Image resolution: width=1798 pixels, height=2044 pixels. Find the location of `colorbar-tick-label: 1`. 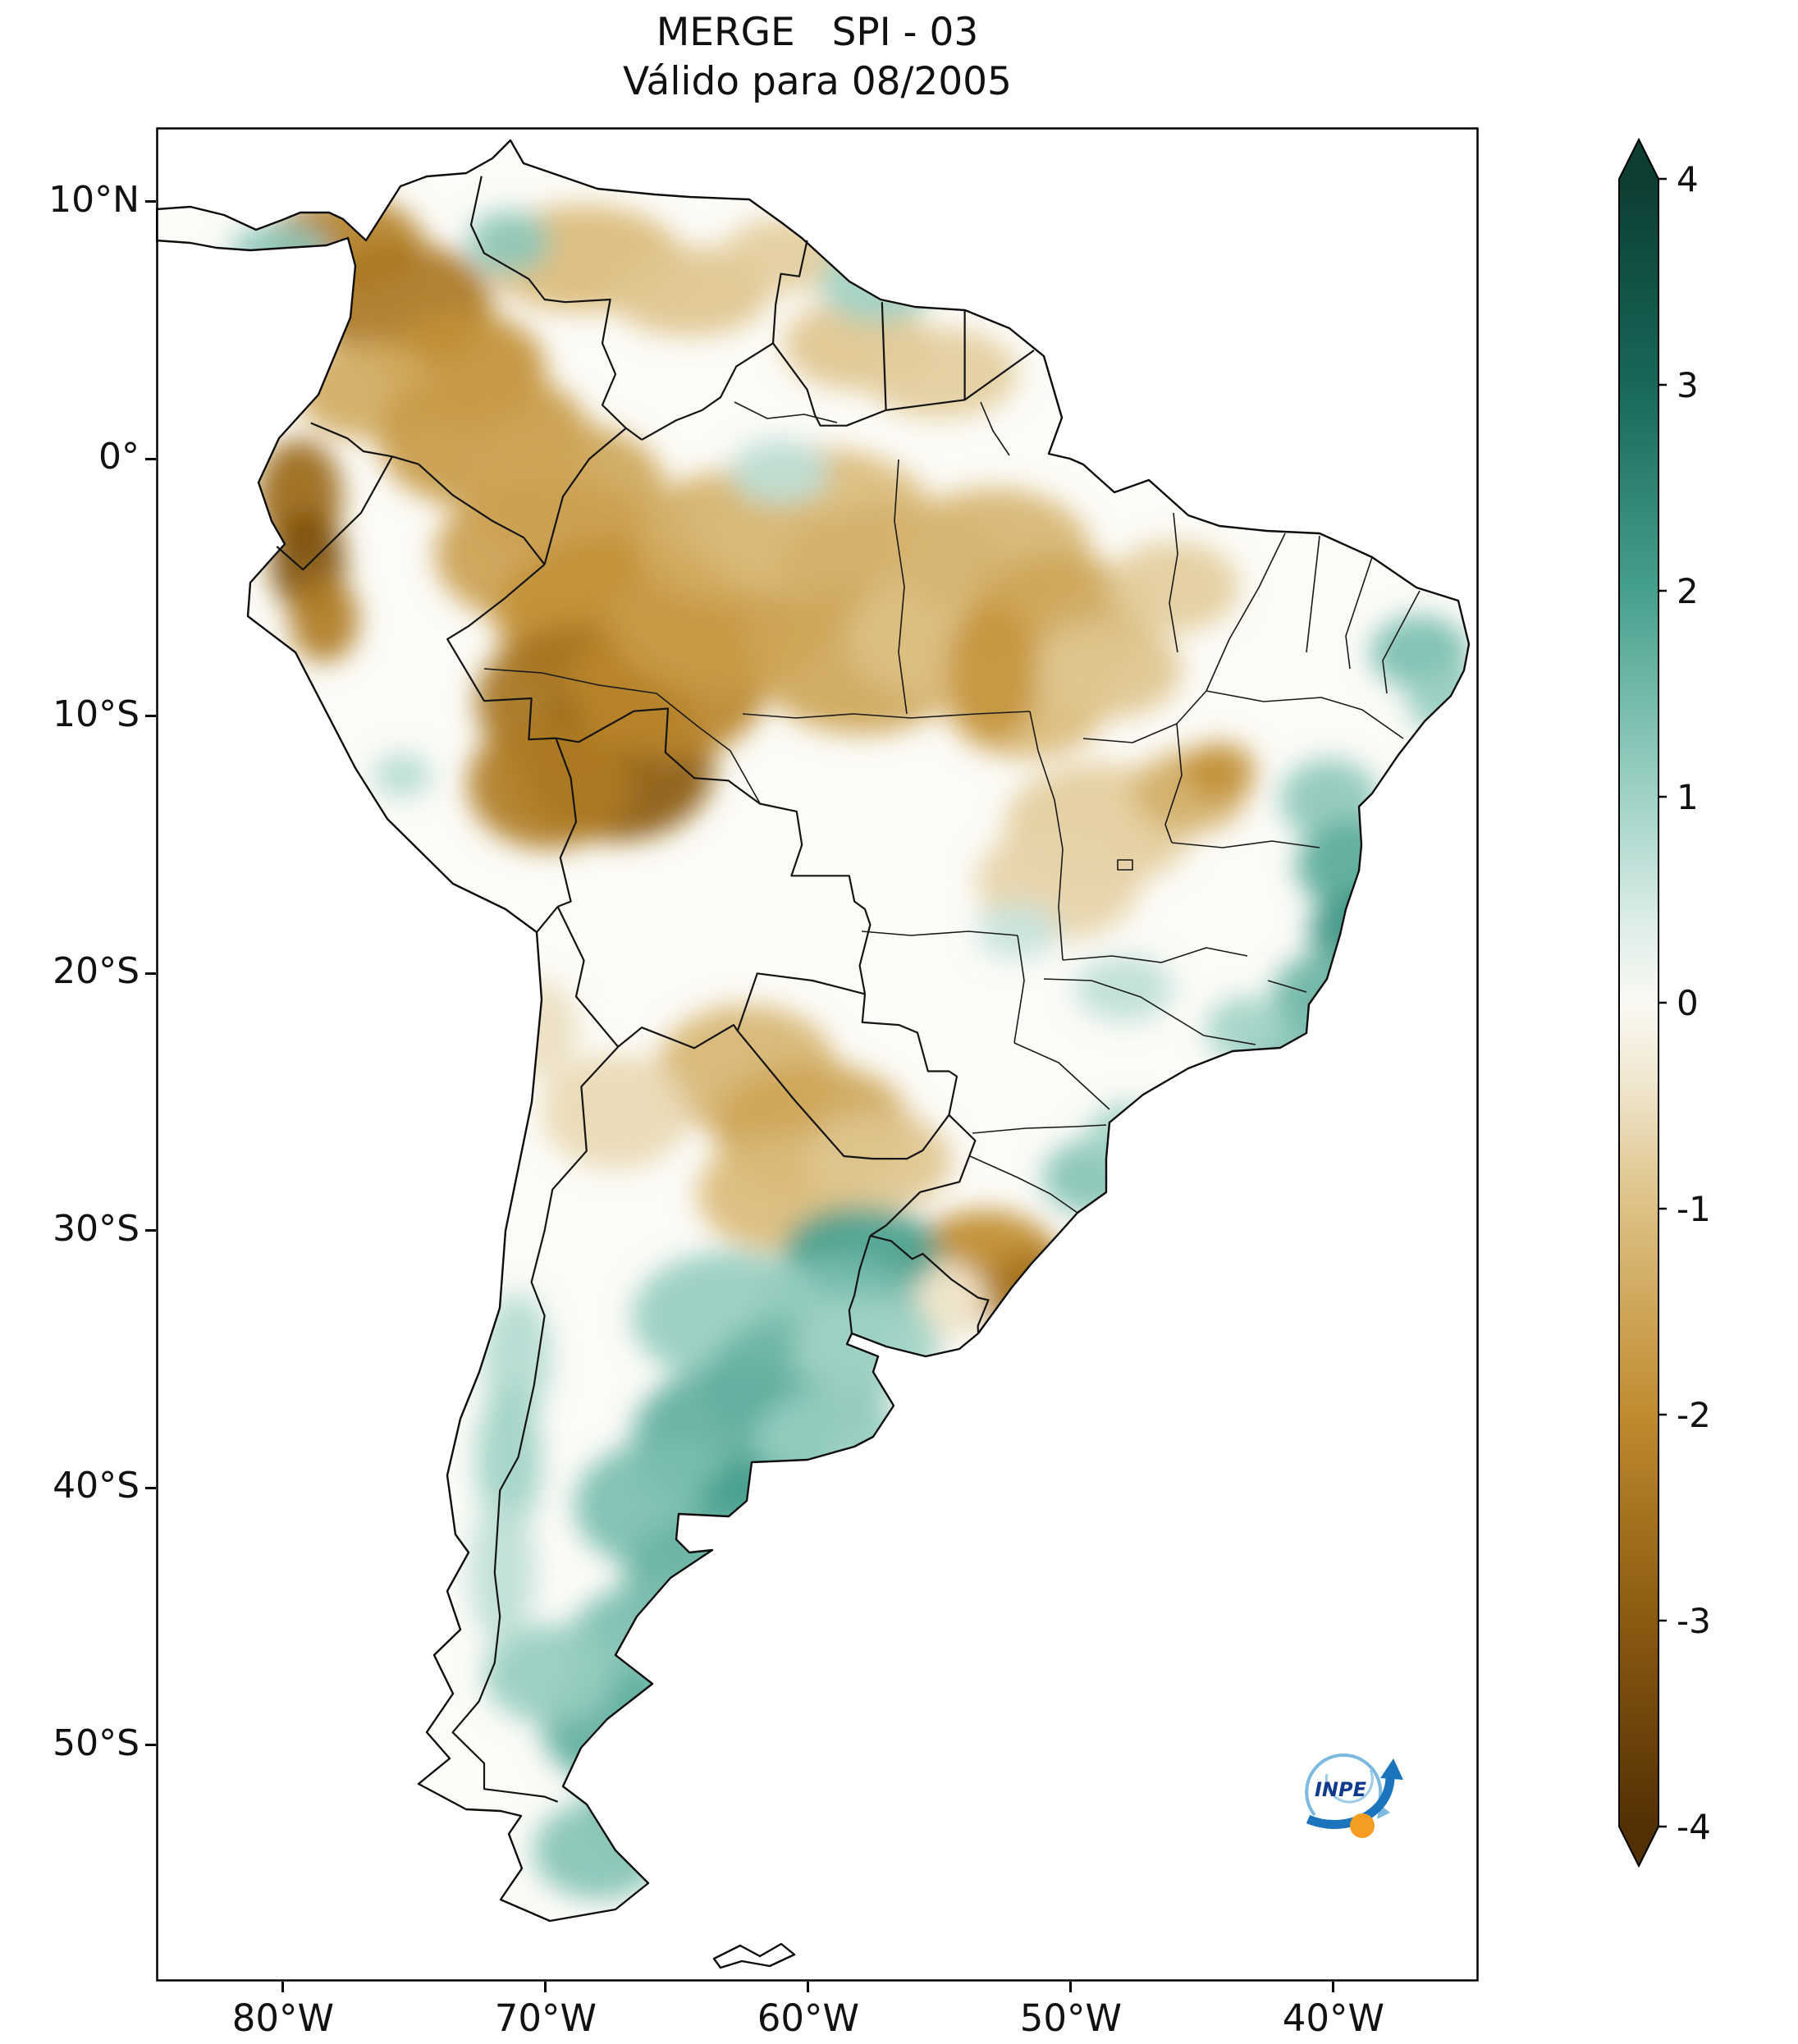

colorbar-tick-label: 1 is located at coordinates (1688, 797).